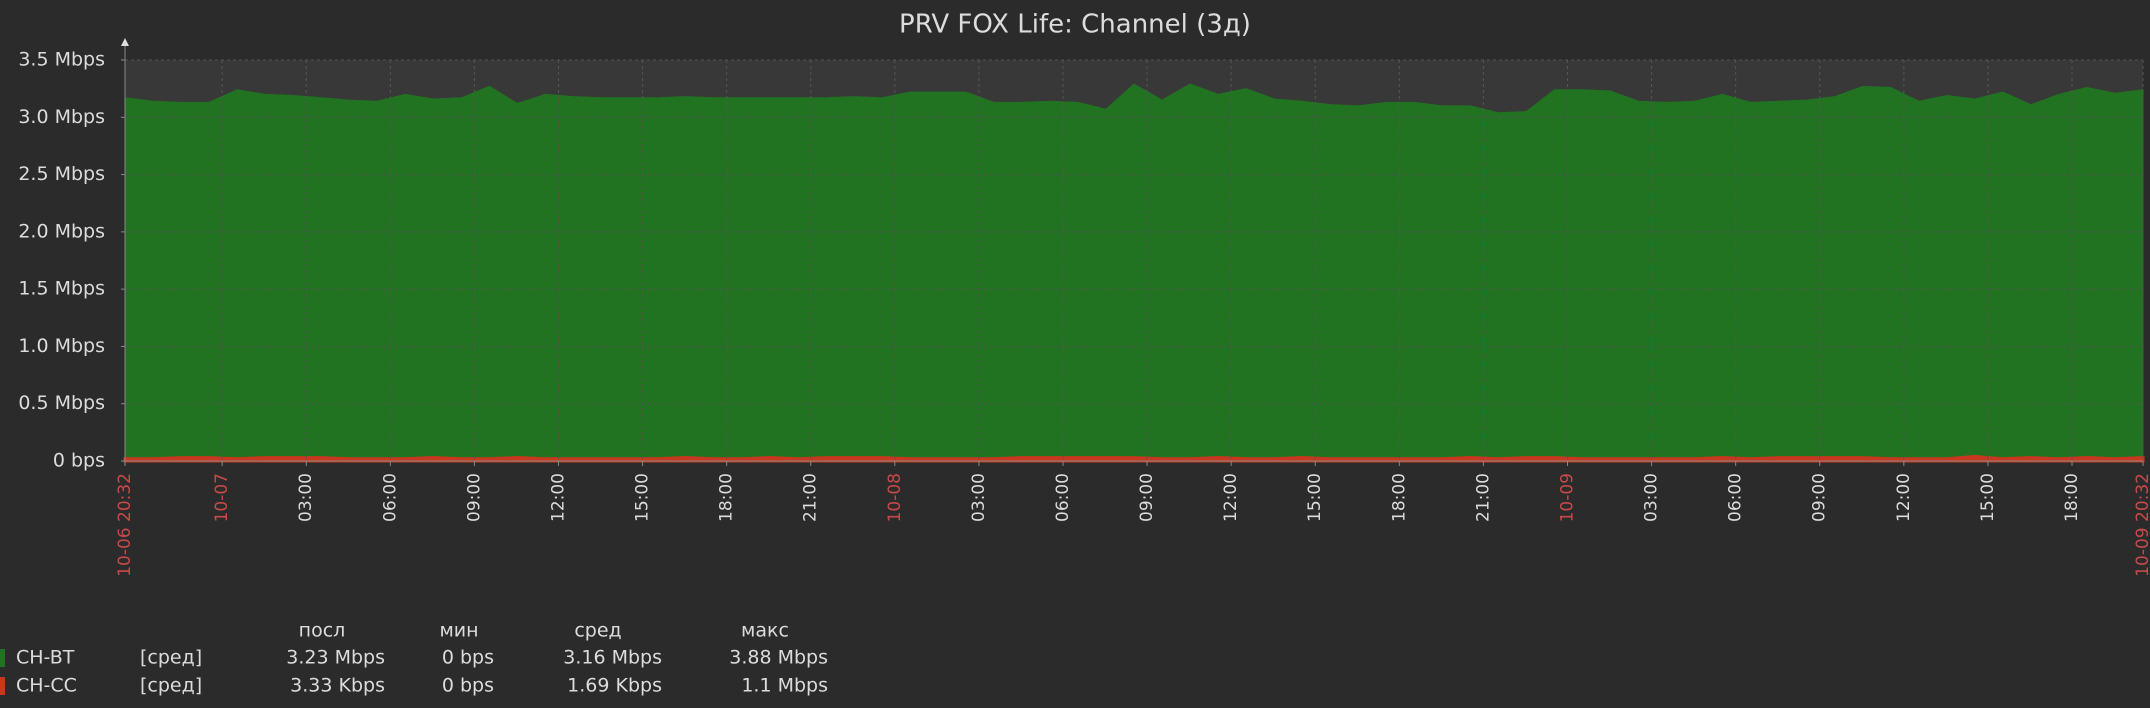 The height and width of the screenshot is (708, 2150). What do you see at coordinates (61, 60) in the screenshot?
I see `y-tick-label: 3.5 Mbps` at bounding box center [61, 60].